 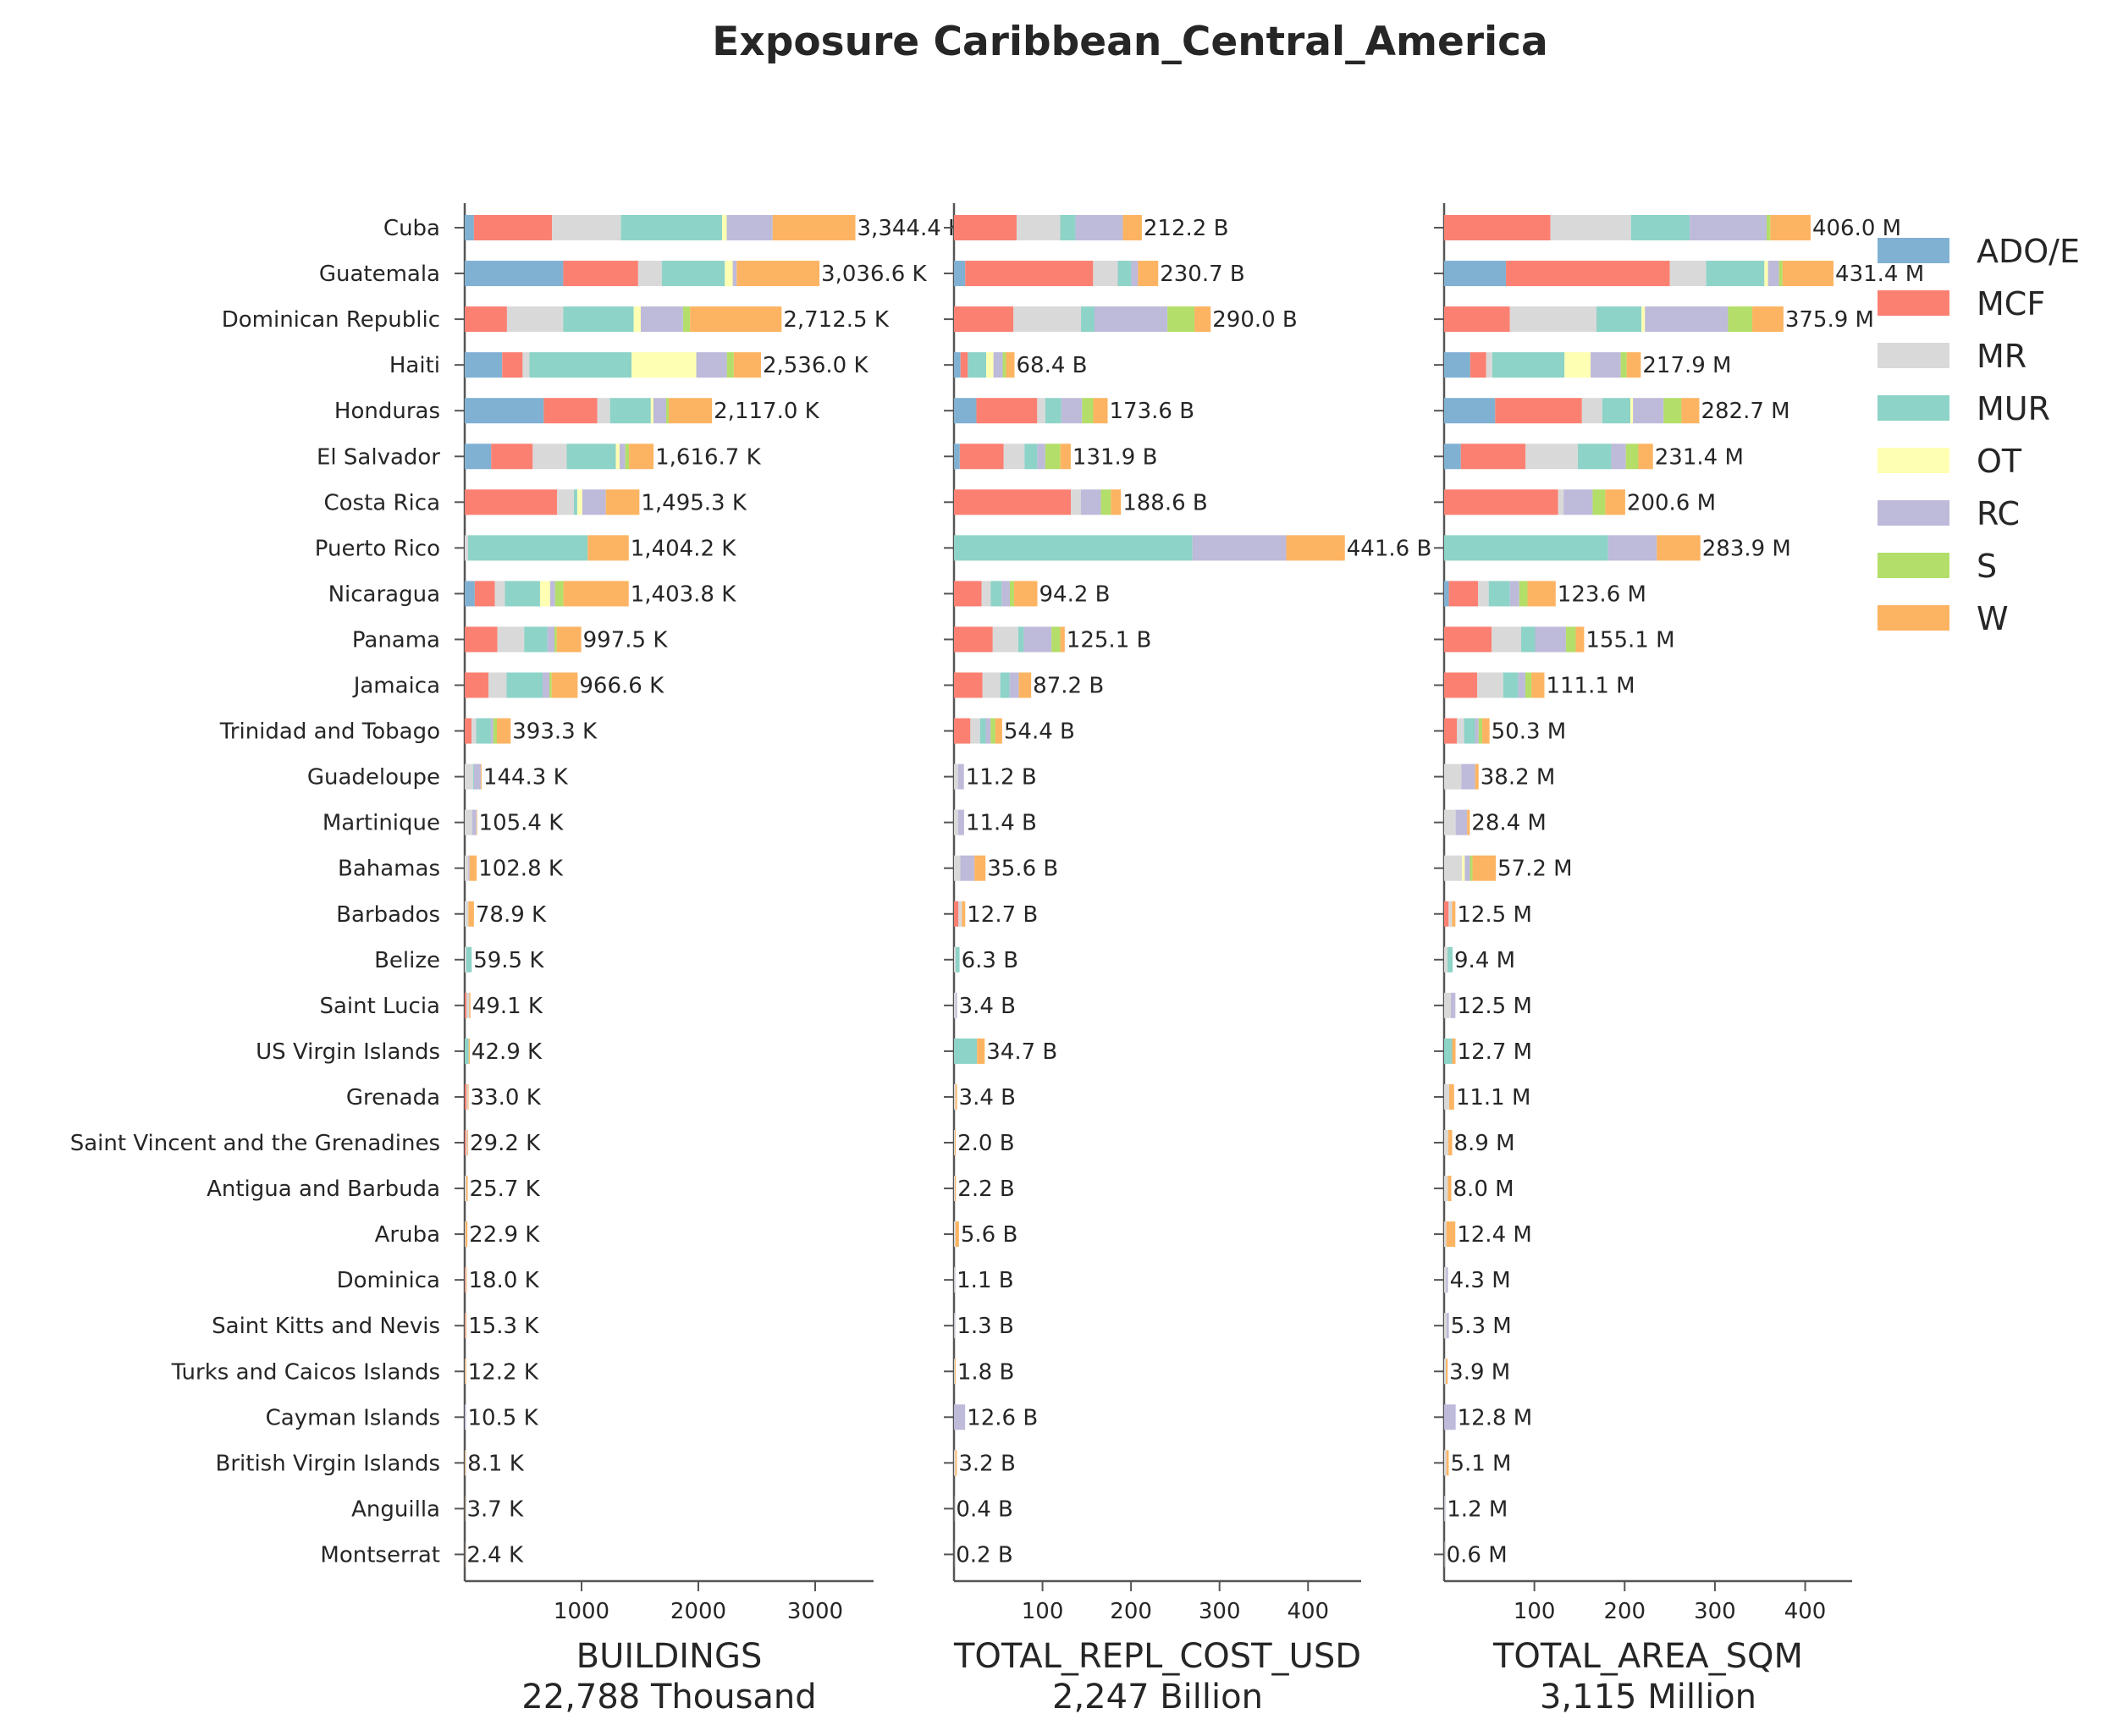 What do you see at coordinates (1477, 1371) in the screenshot?
I see `bar-turks-and-caicos-islands: 3.9 M` at bounding box center [1477, 1371].